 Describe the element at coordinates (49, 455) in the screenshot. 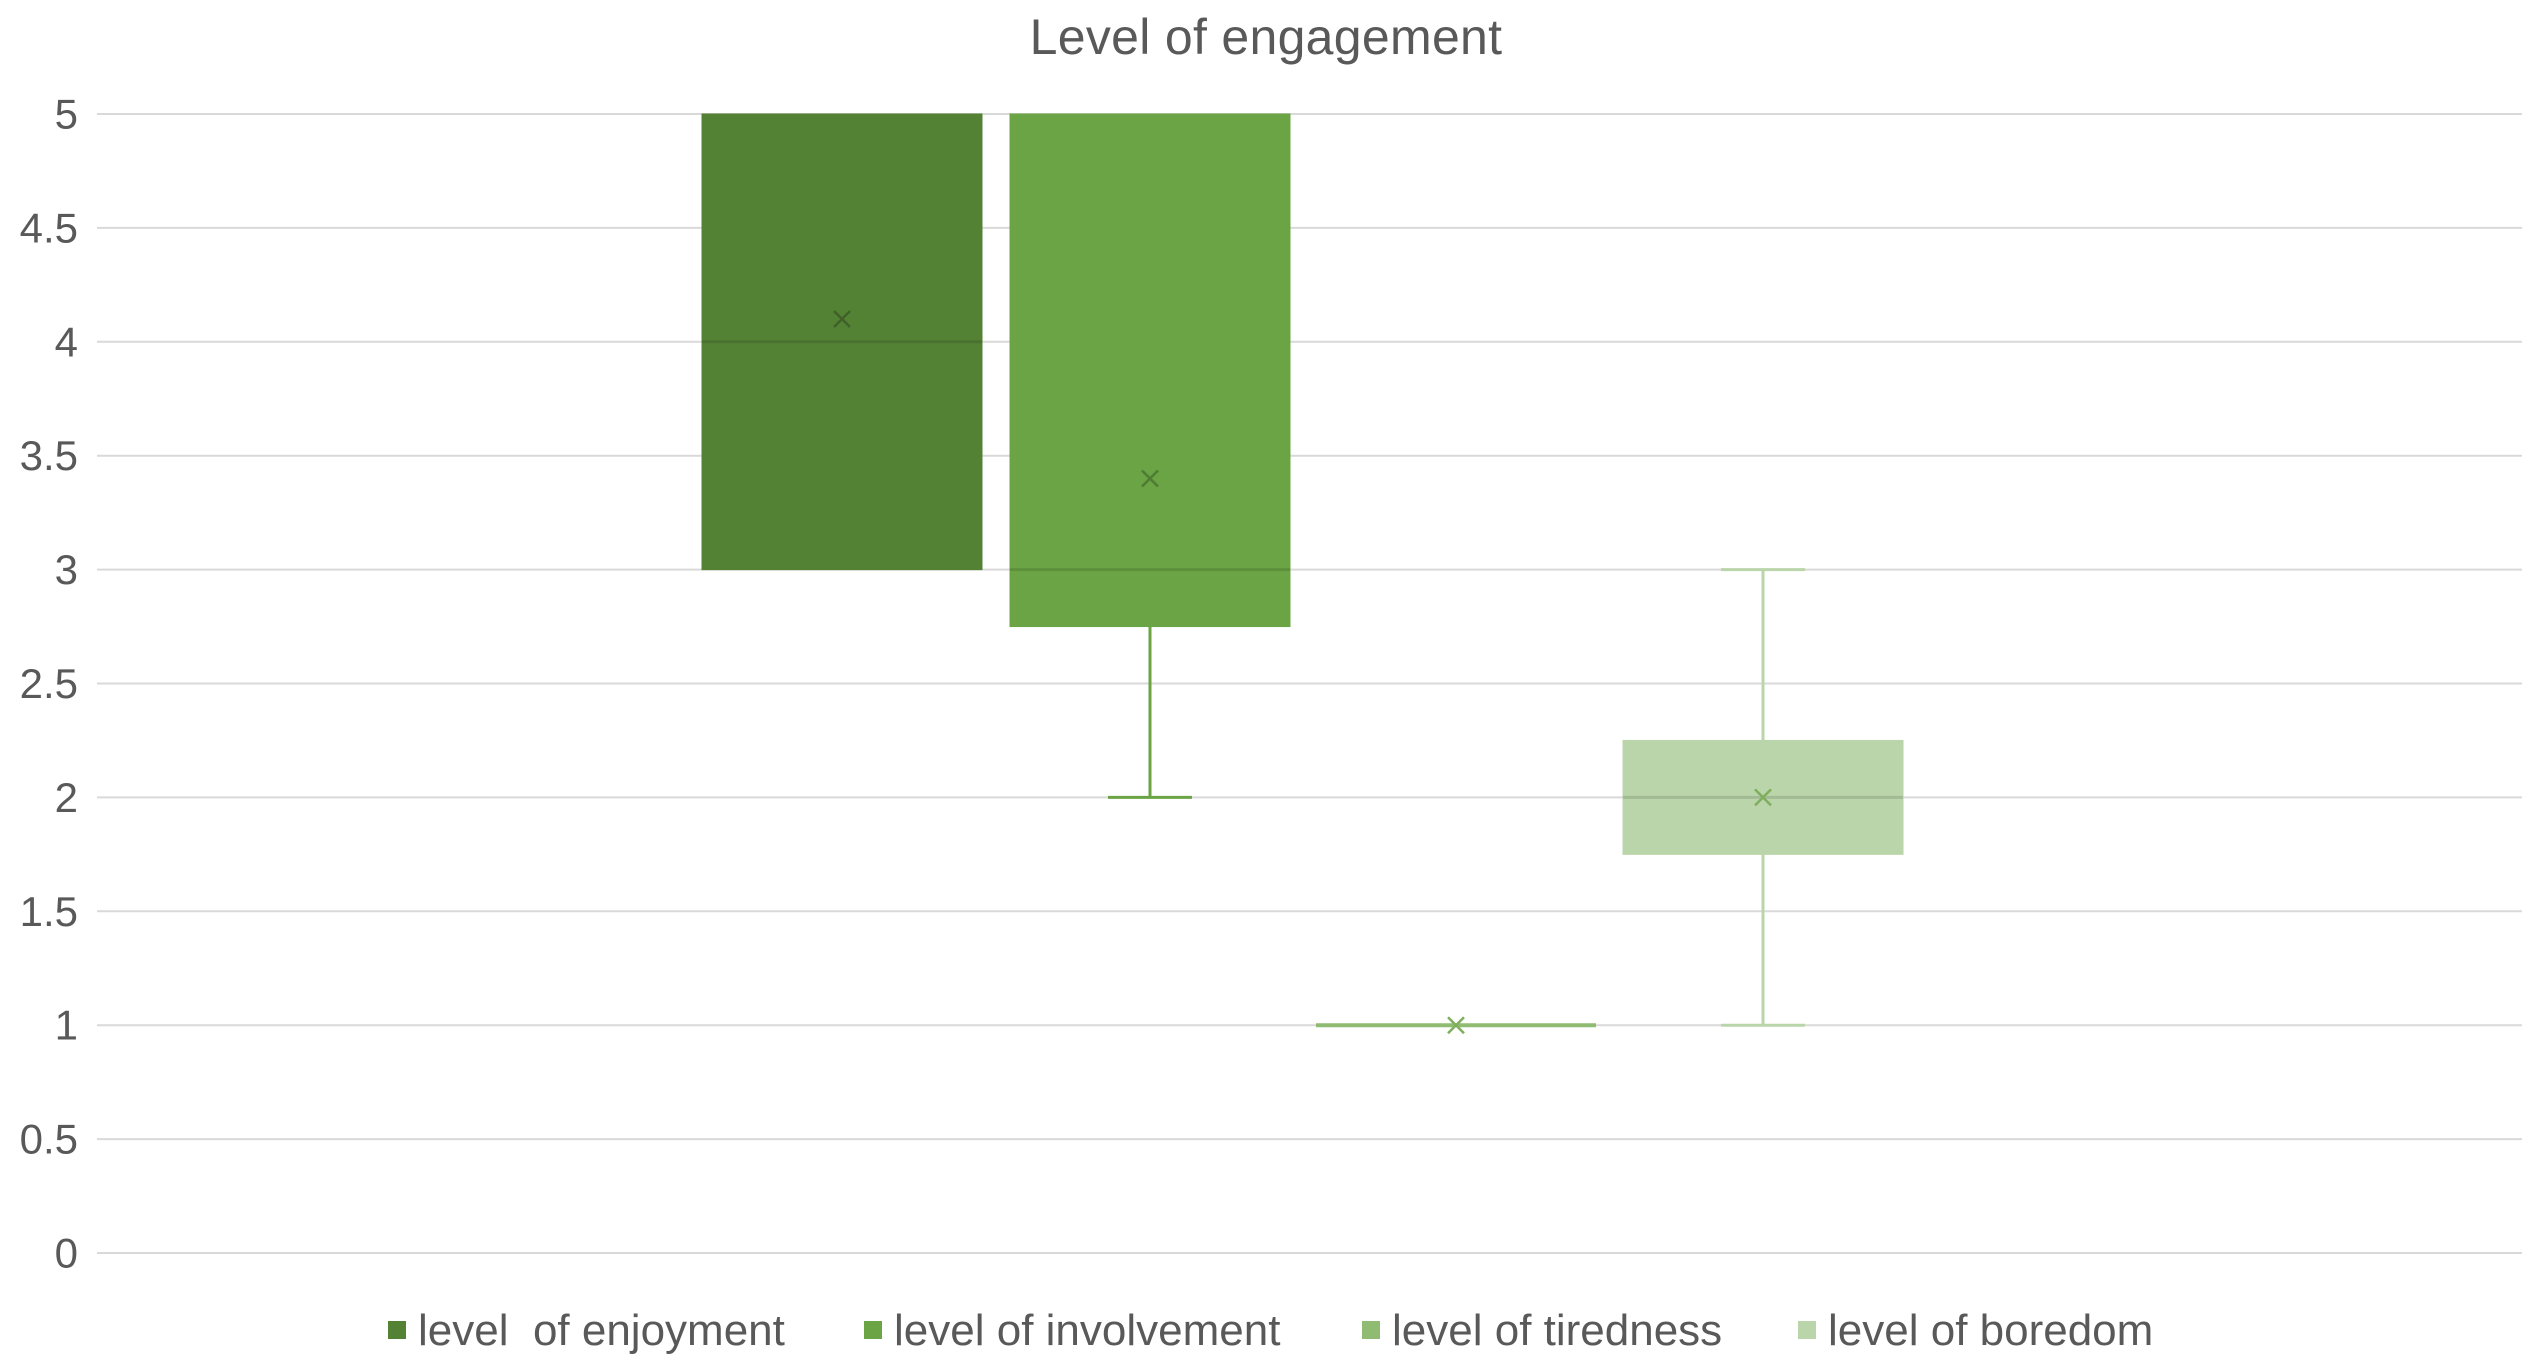

I see `y-tick-label: 3.5` at that location.